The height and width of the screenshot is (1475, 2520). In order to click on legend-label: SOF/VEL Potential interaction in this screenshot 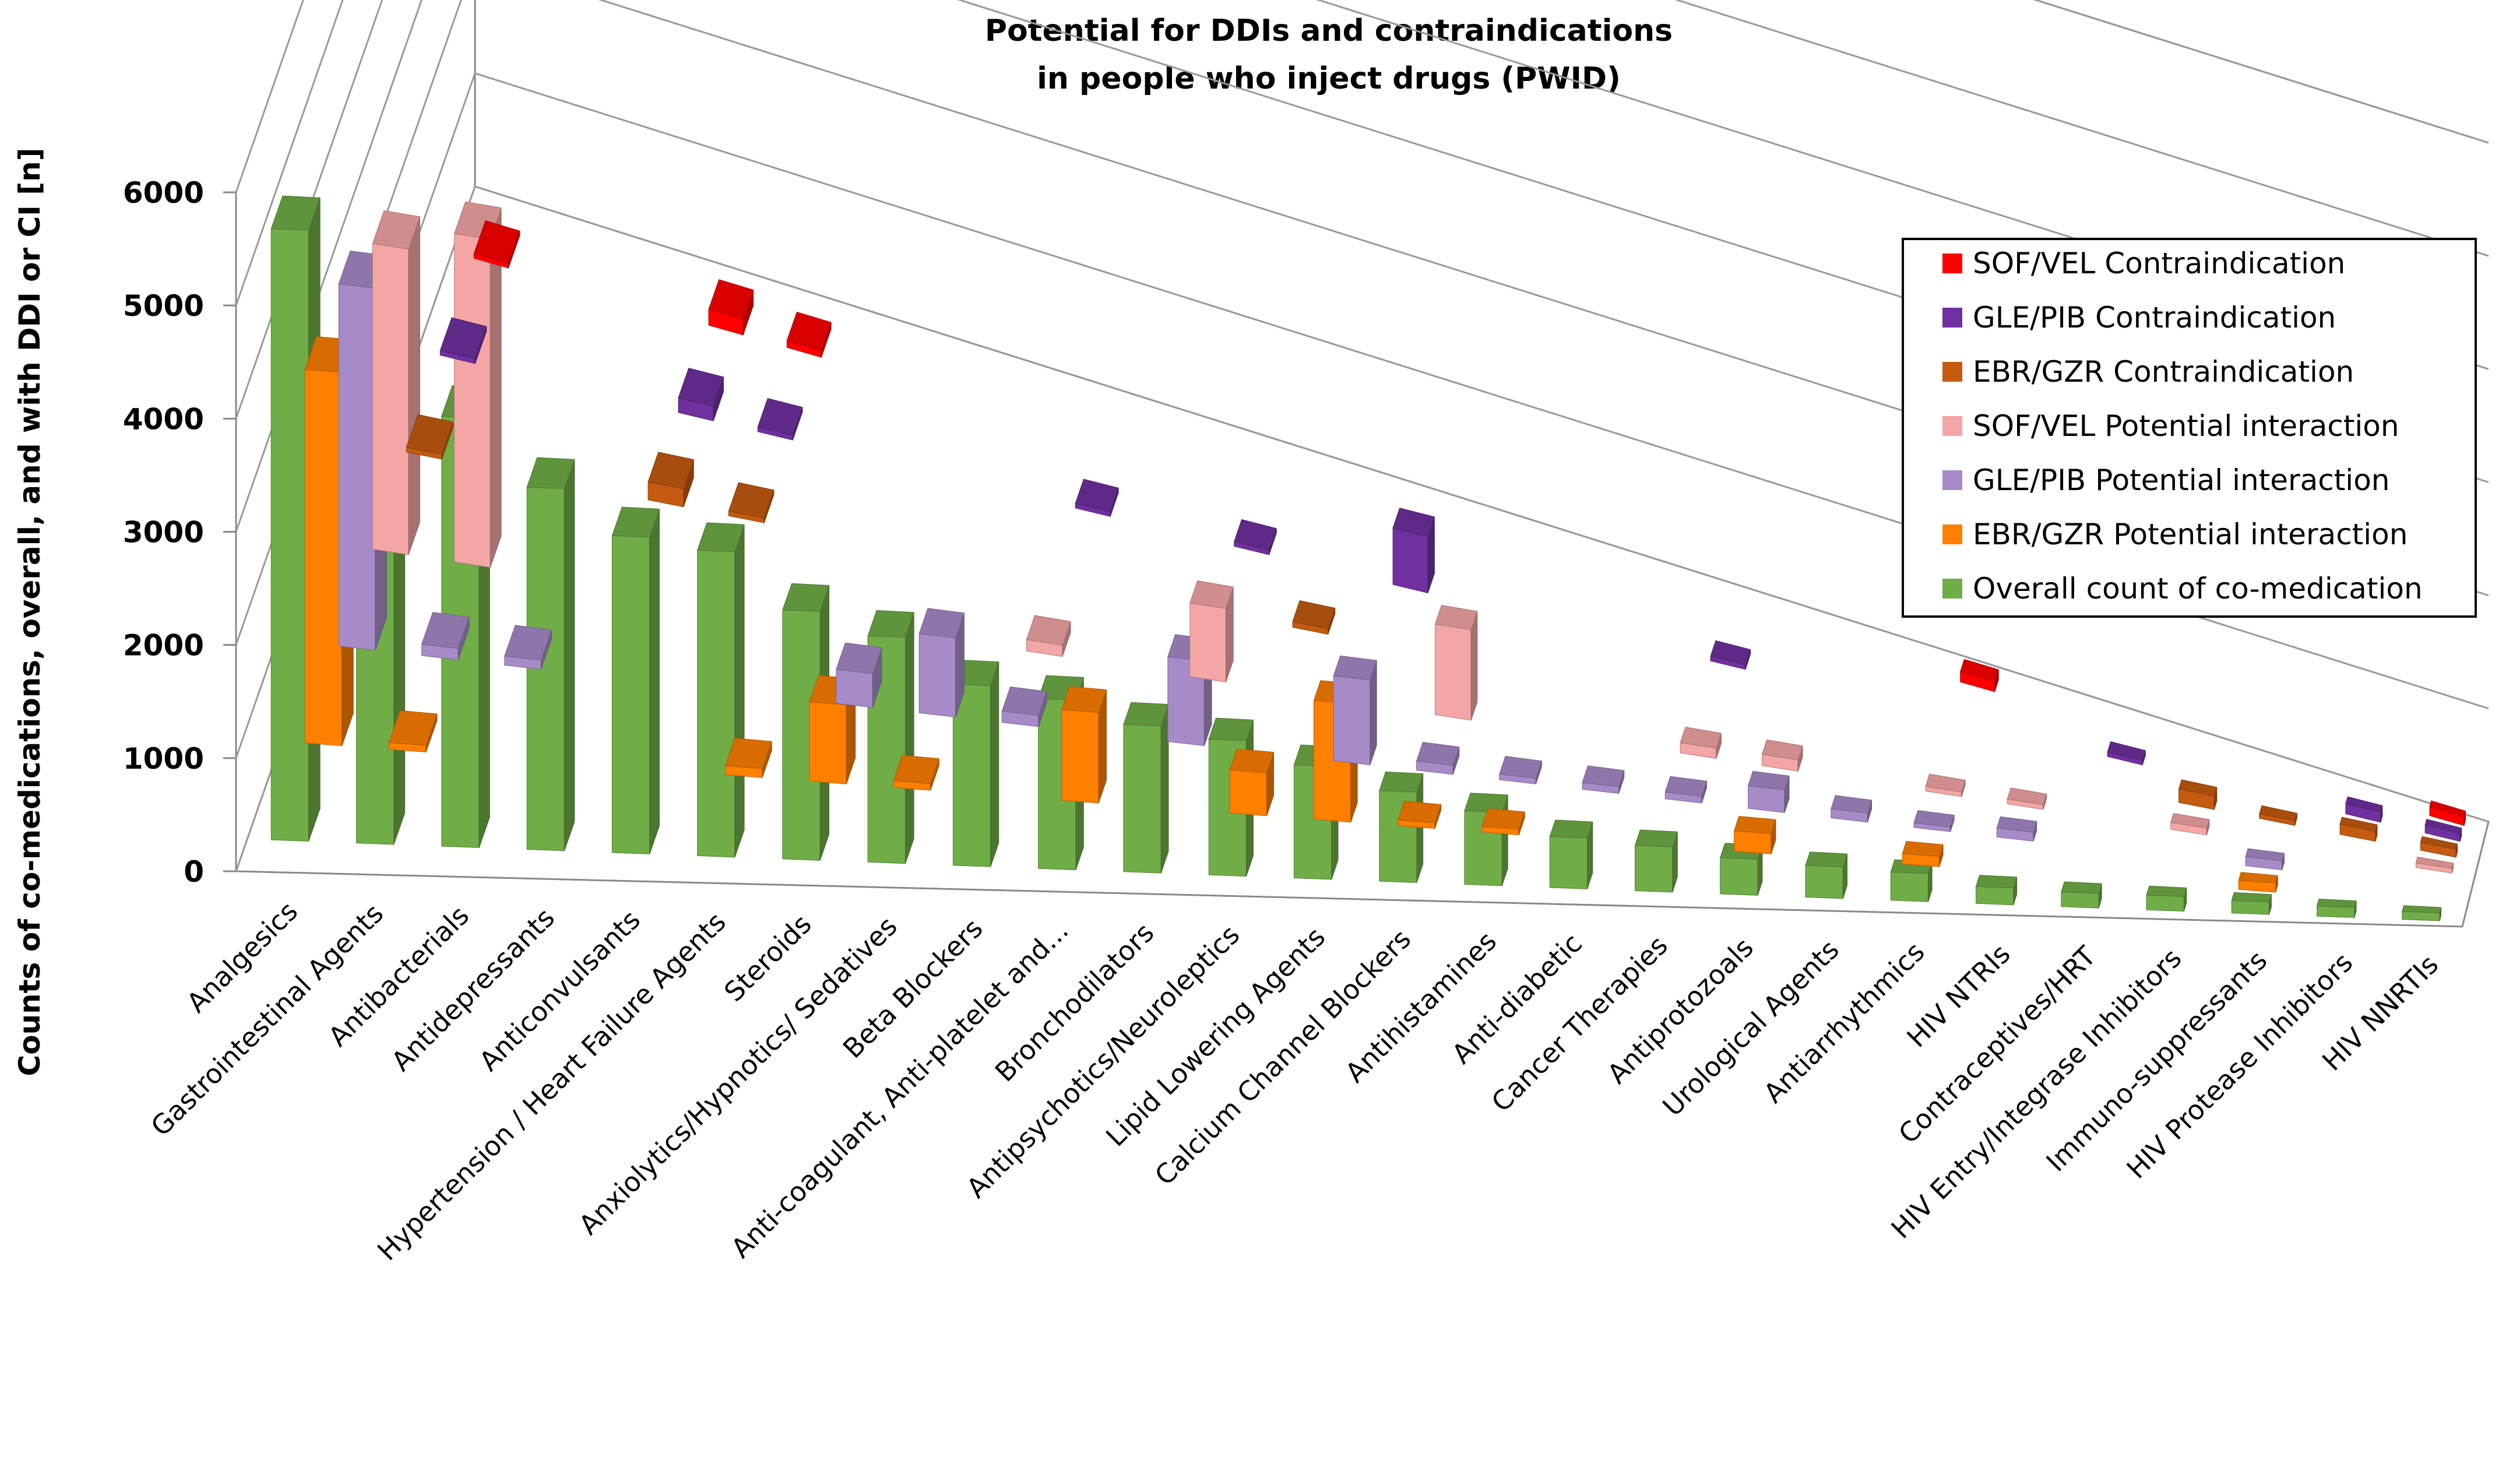, I will do `click(2186, 426)`.